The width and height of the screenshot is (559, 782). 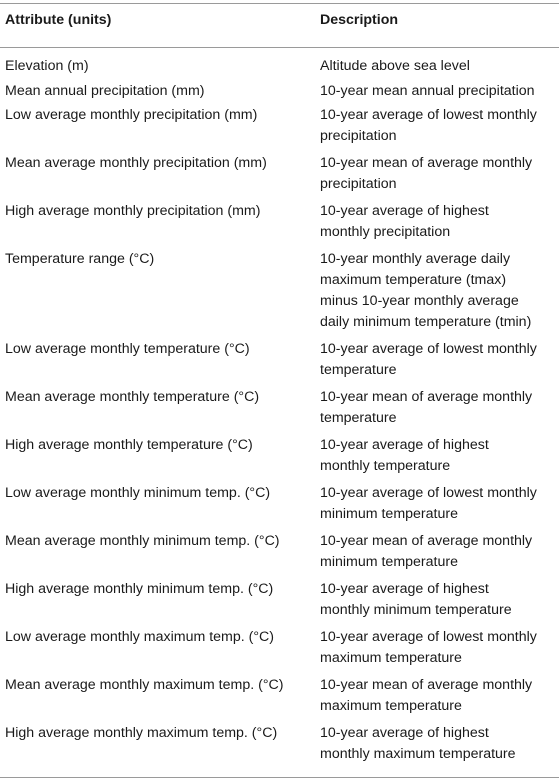 I want to click on attribute-cell: Mean average monthly temperature (°C), so click(x=132, y=397).